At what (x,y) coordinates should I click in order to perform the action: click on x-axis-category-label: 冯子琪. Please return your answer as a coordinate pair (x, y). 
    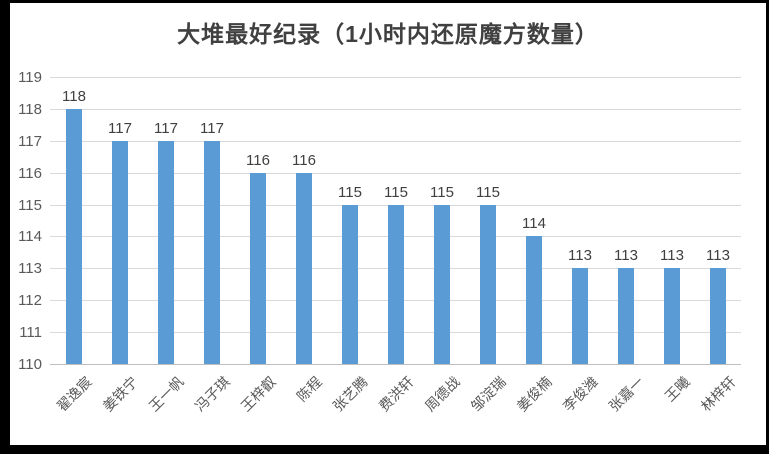
    Looking at the image, I should click on (212, 394).